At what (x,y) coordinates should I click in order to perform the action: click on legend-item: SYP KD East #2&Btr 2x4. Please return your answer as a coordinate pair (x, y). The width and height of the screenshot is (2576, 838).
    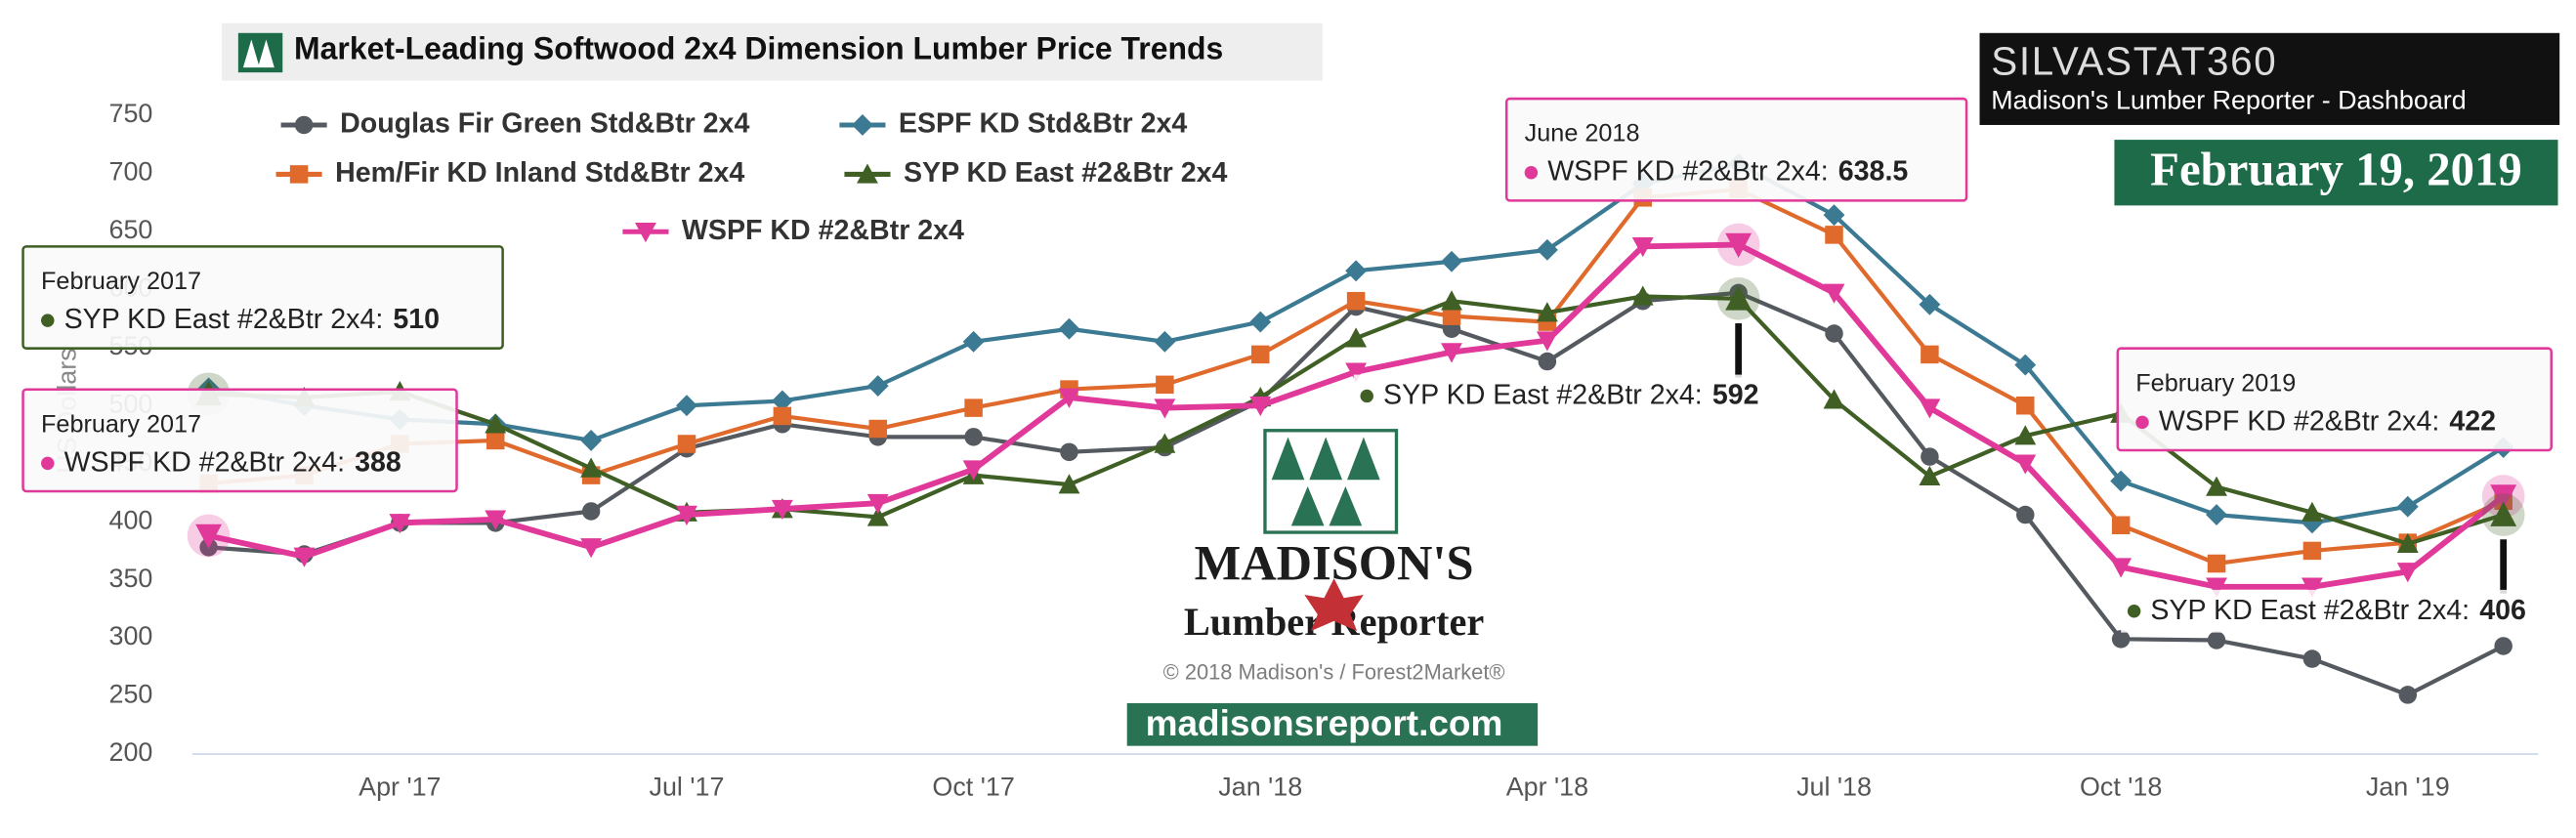
    Looking at the image, I should click on (1036, 173).